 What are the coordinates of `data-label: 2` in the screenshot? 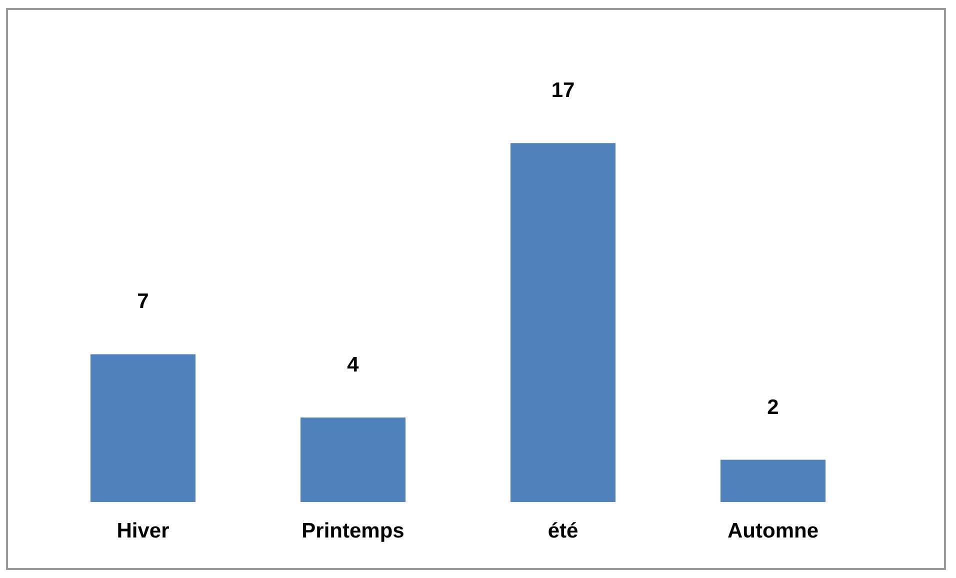 It's located at (773, 407).